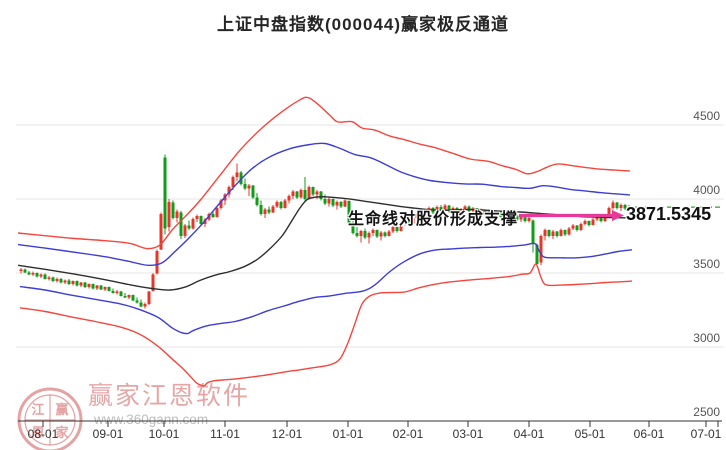 The image size is (726, 450). Describe the element at coordinates (225, 434) in the screenshot. I see `x-axis-label: 11-01` at that location.